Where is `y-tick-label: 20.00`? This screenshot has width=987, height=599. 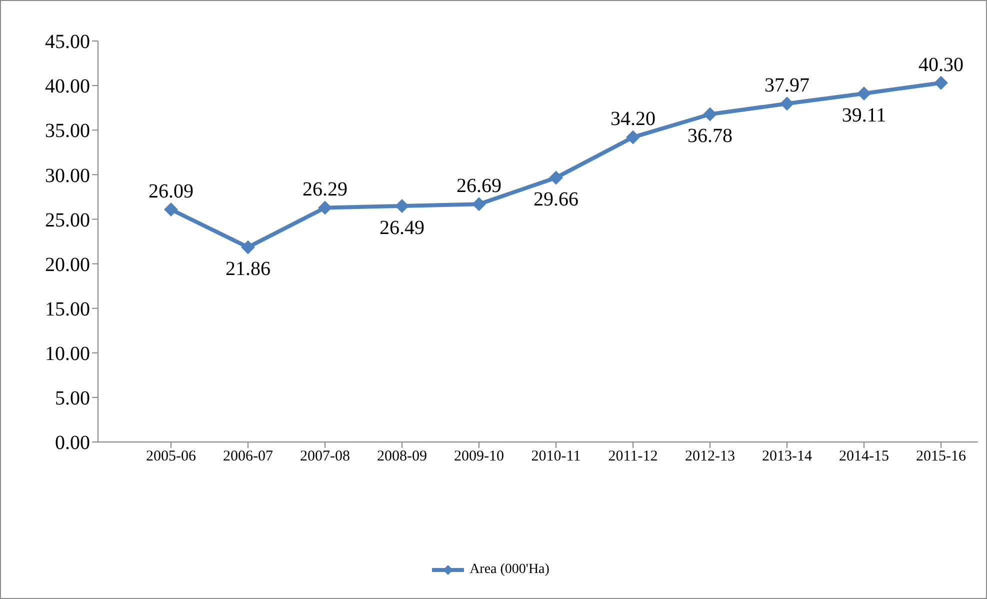
y-tick-label: 20.00 is located at coordinates (67, 265).